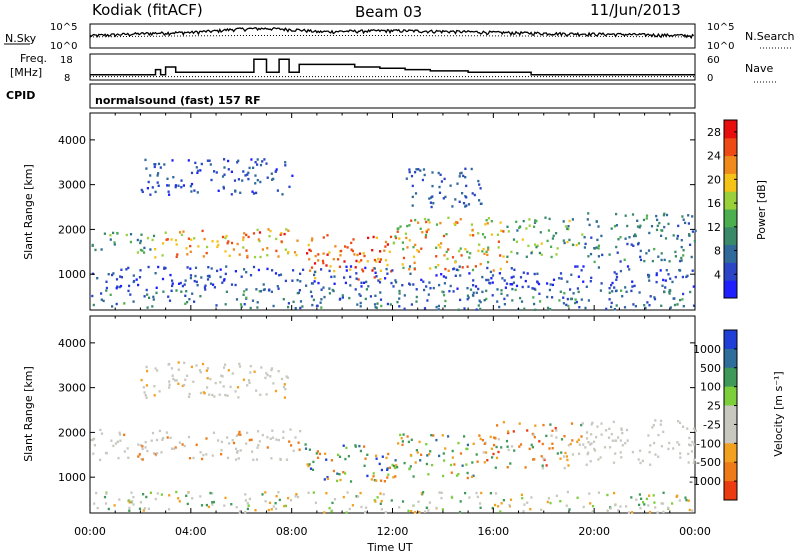 The width and height of the screenshot is (800, 554). Describe the element at coordinates (714, 179) in the screenshot. I see `power-colorbar-tick-label: 20` at that location.